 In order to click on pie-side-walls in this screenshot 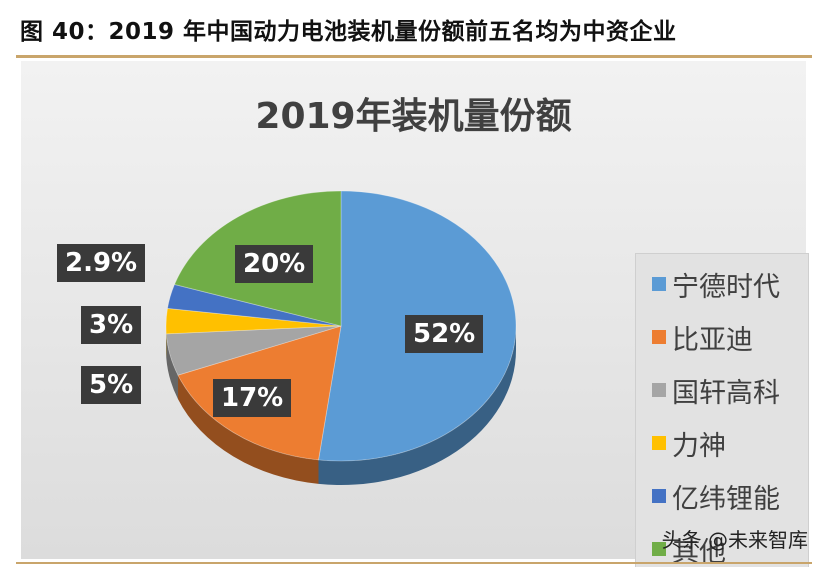, I will do `click(341, 406)`.